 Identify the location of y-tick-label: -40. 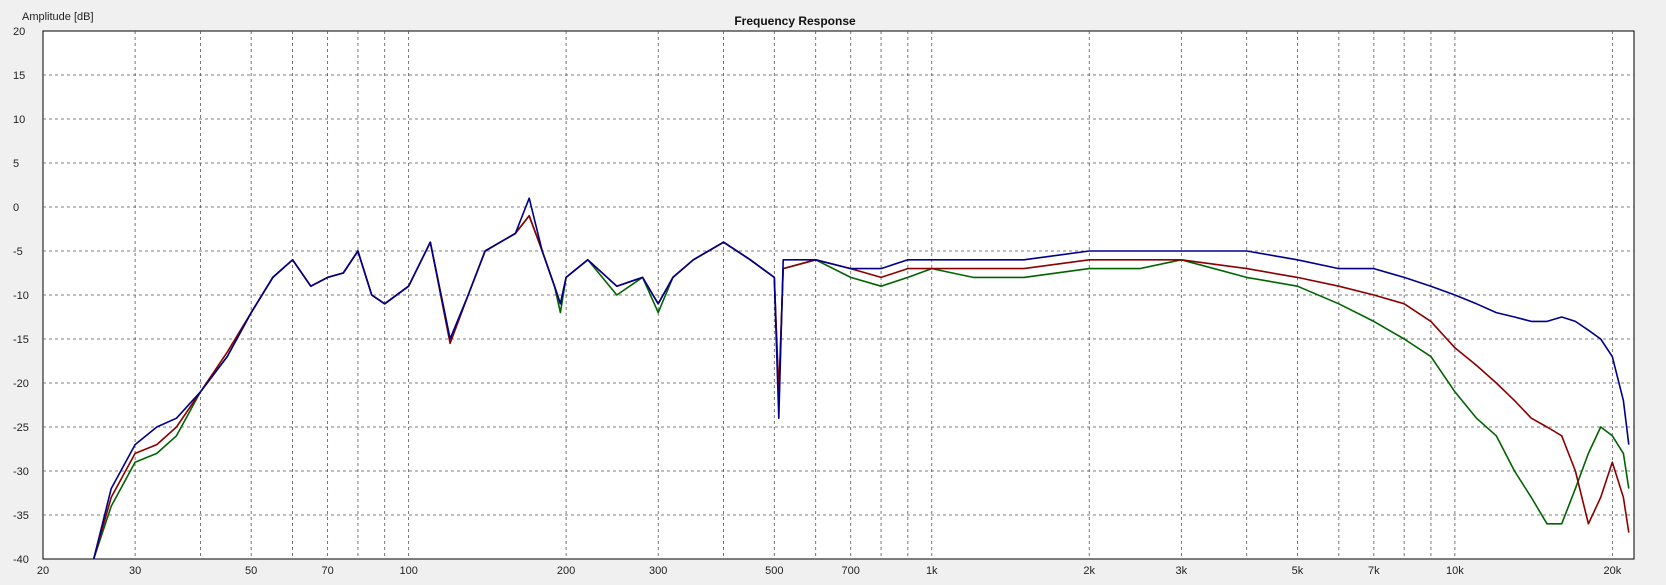
(21, 560).